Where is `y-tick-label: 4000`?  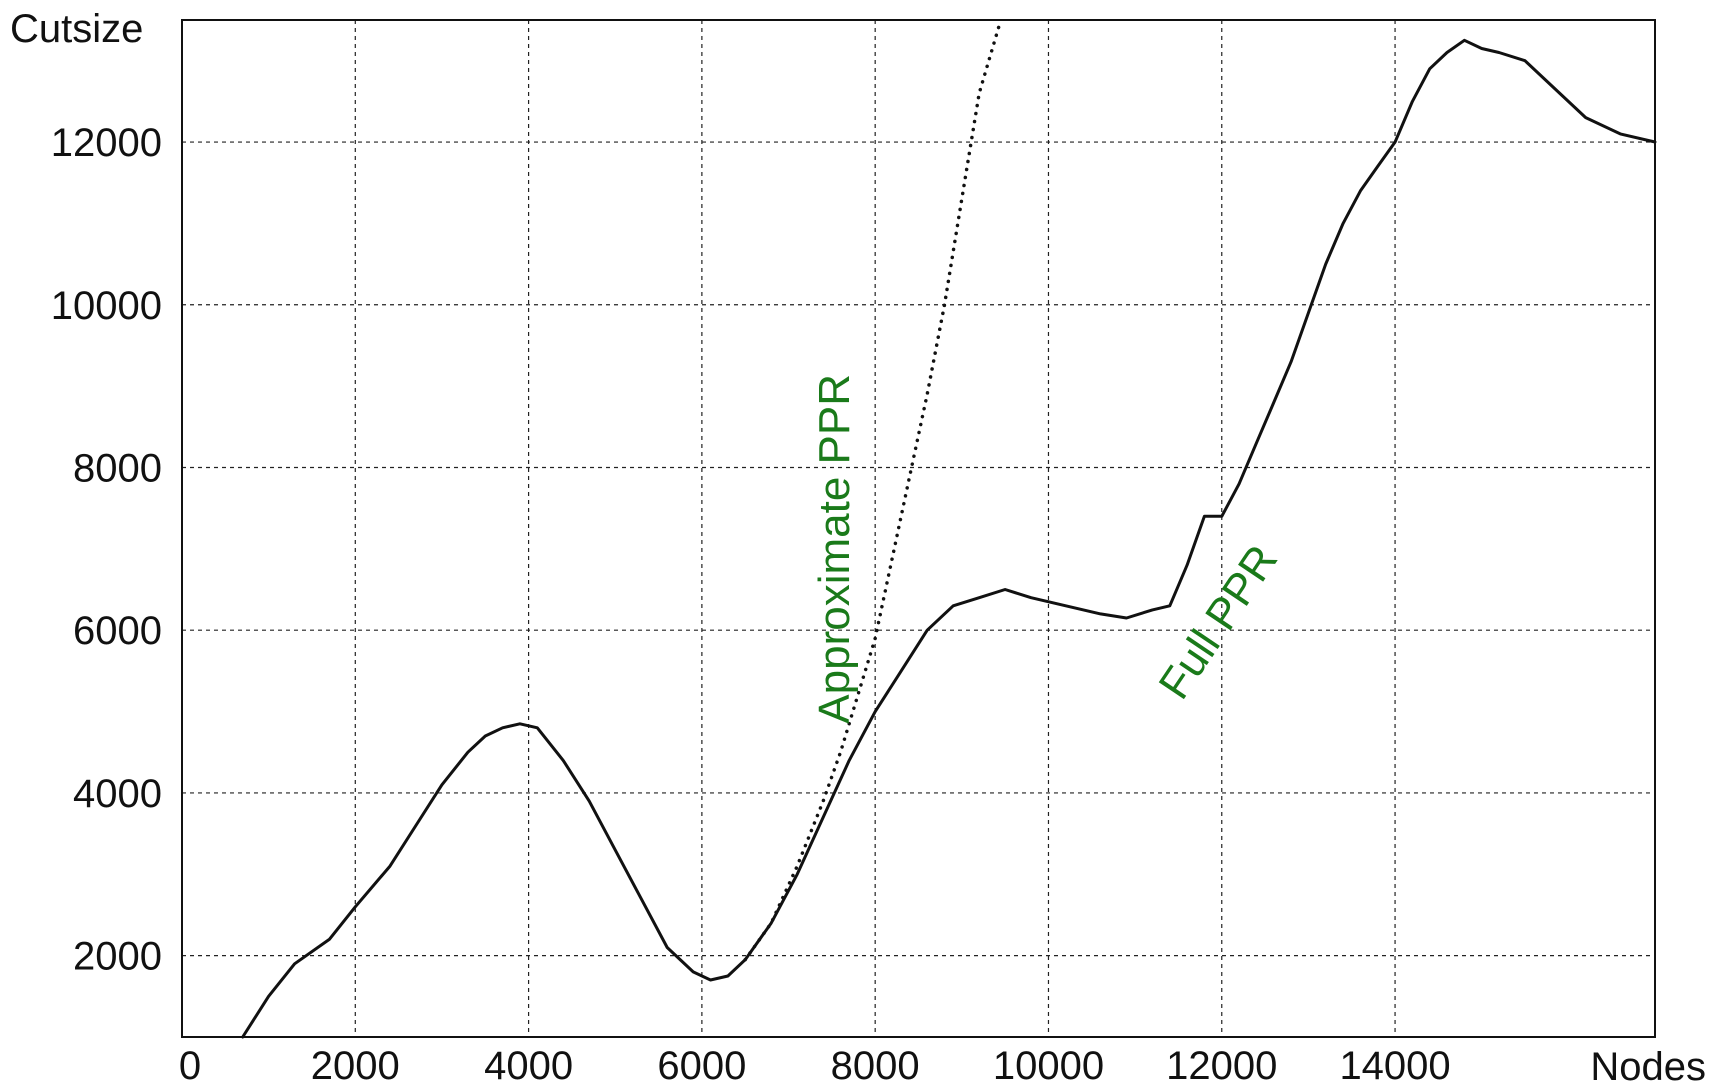 y-tick-label: 4000 is located at coordinates (117, 794).